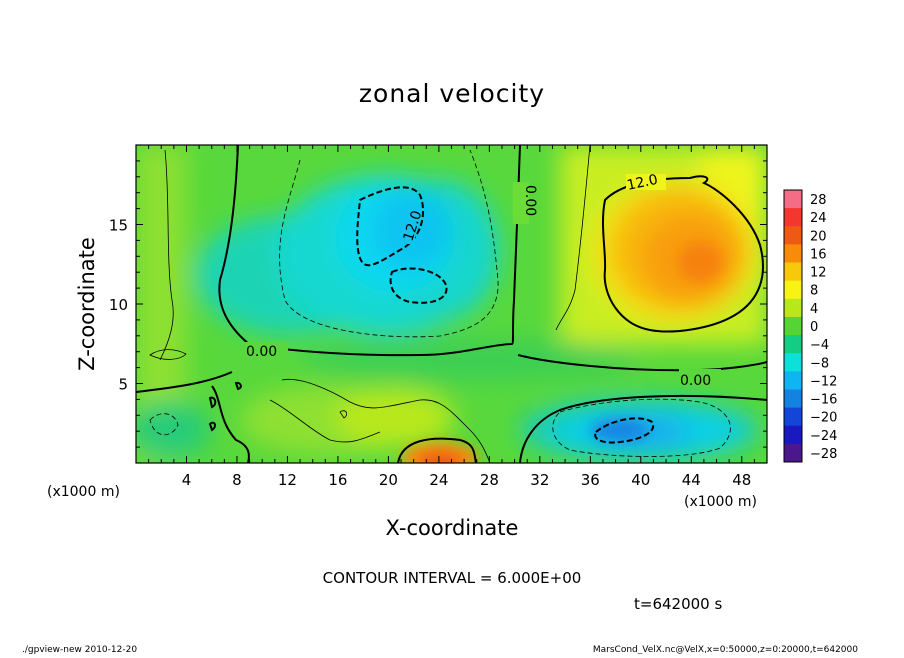 This screenshot has width=904, height=658. I want to click on x-tick-label: 48, so click(741, 480).